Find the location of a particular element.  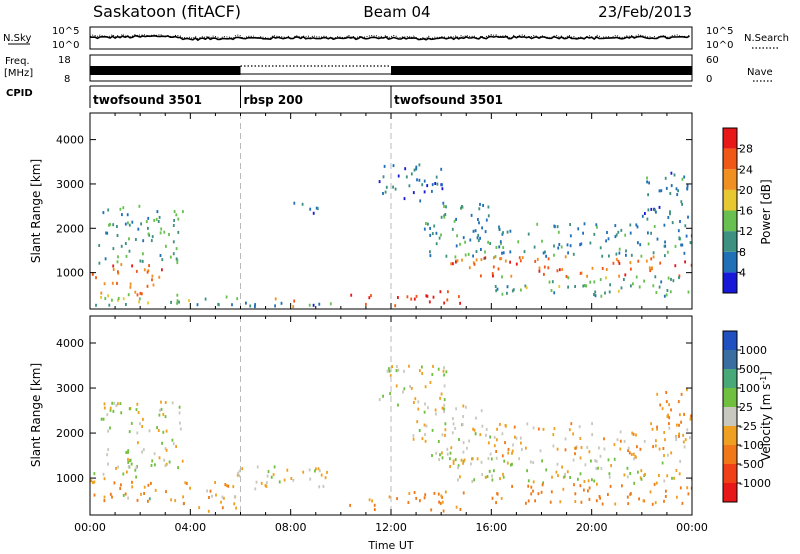

nsearch-tick-bottom: 10^0 is located at coordinates (719, 45).